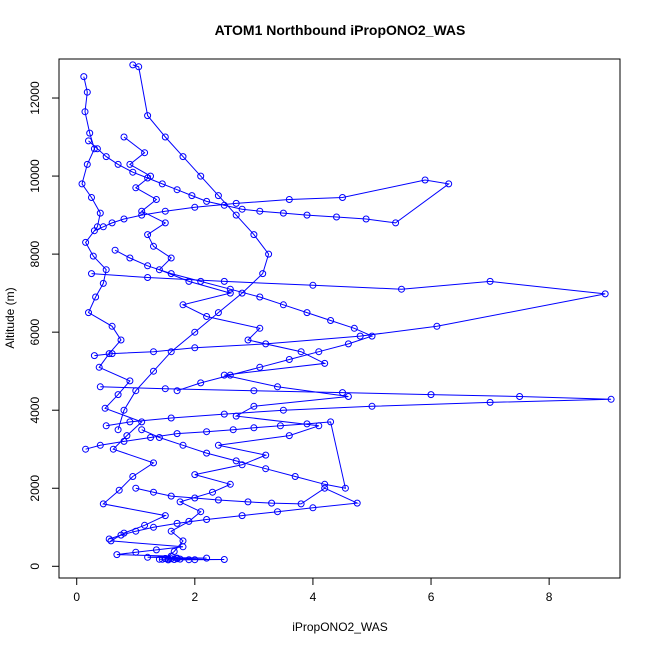 The image size is (650, 650). What do you see at coordinates (431, 597) in the screenshot?
I see `x-tick-label: 6` at bounding box center [431, 597].